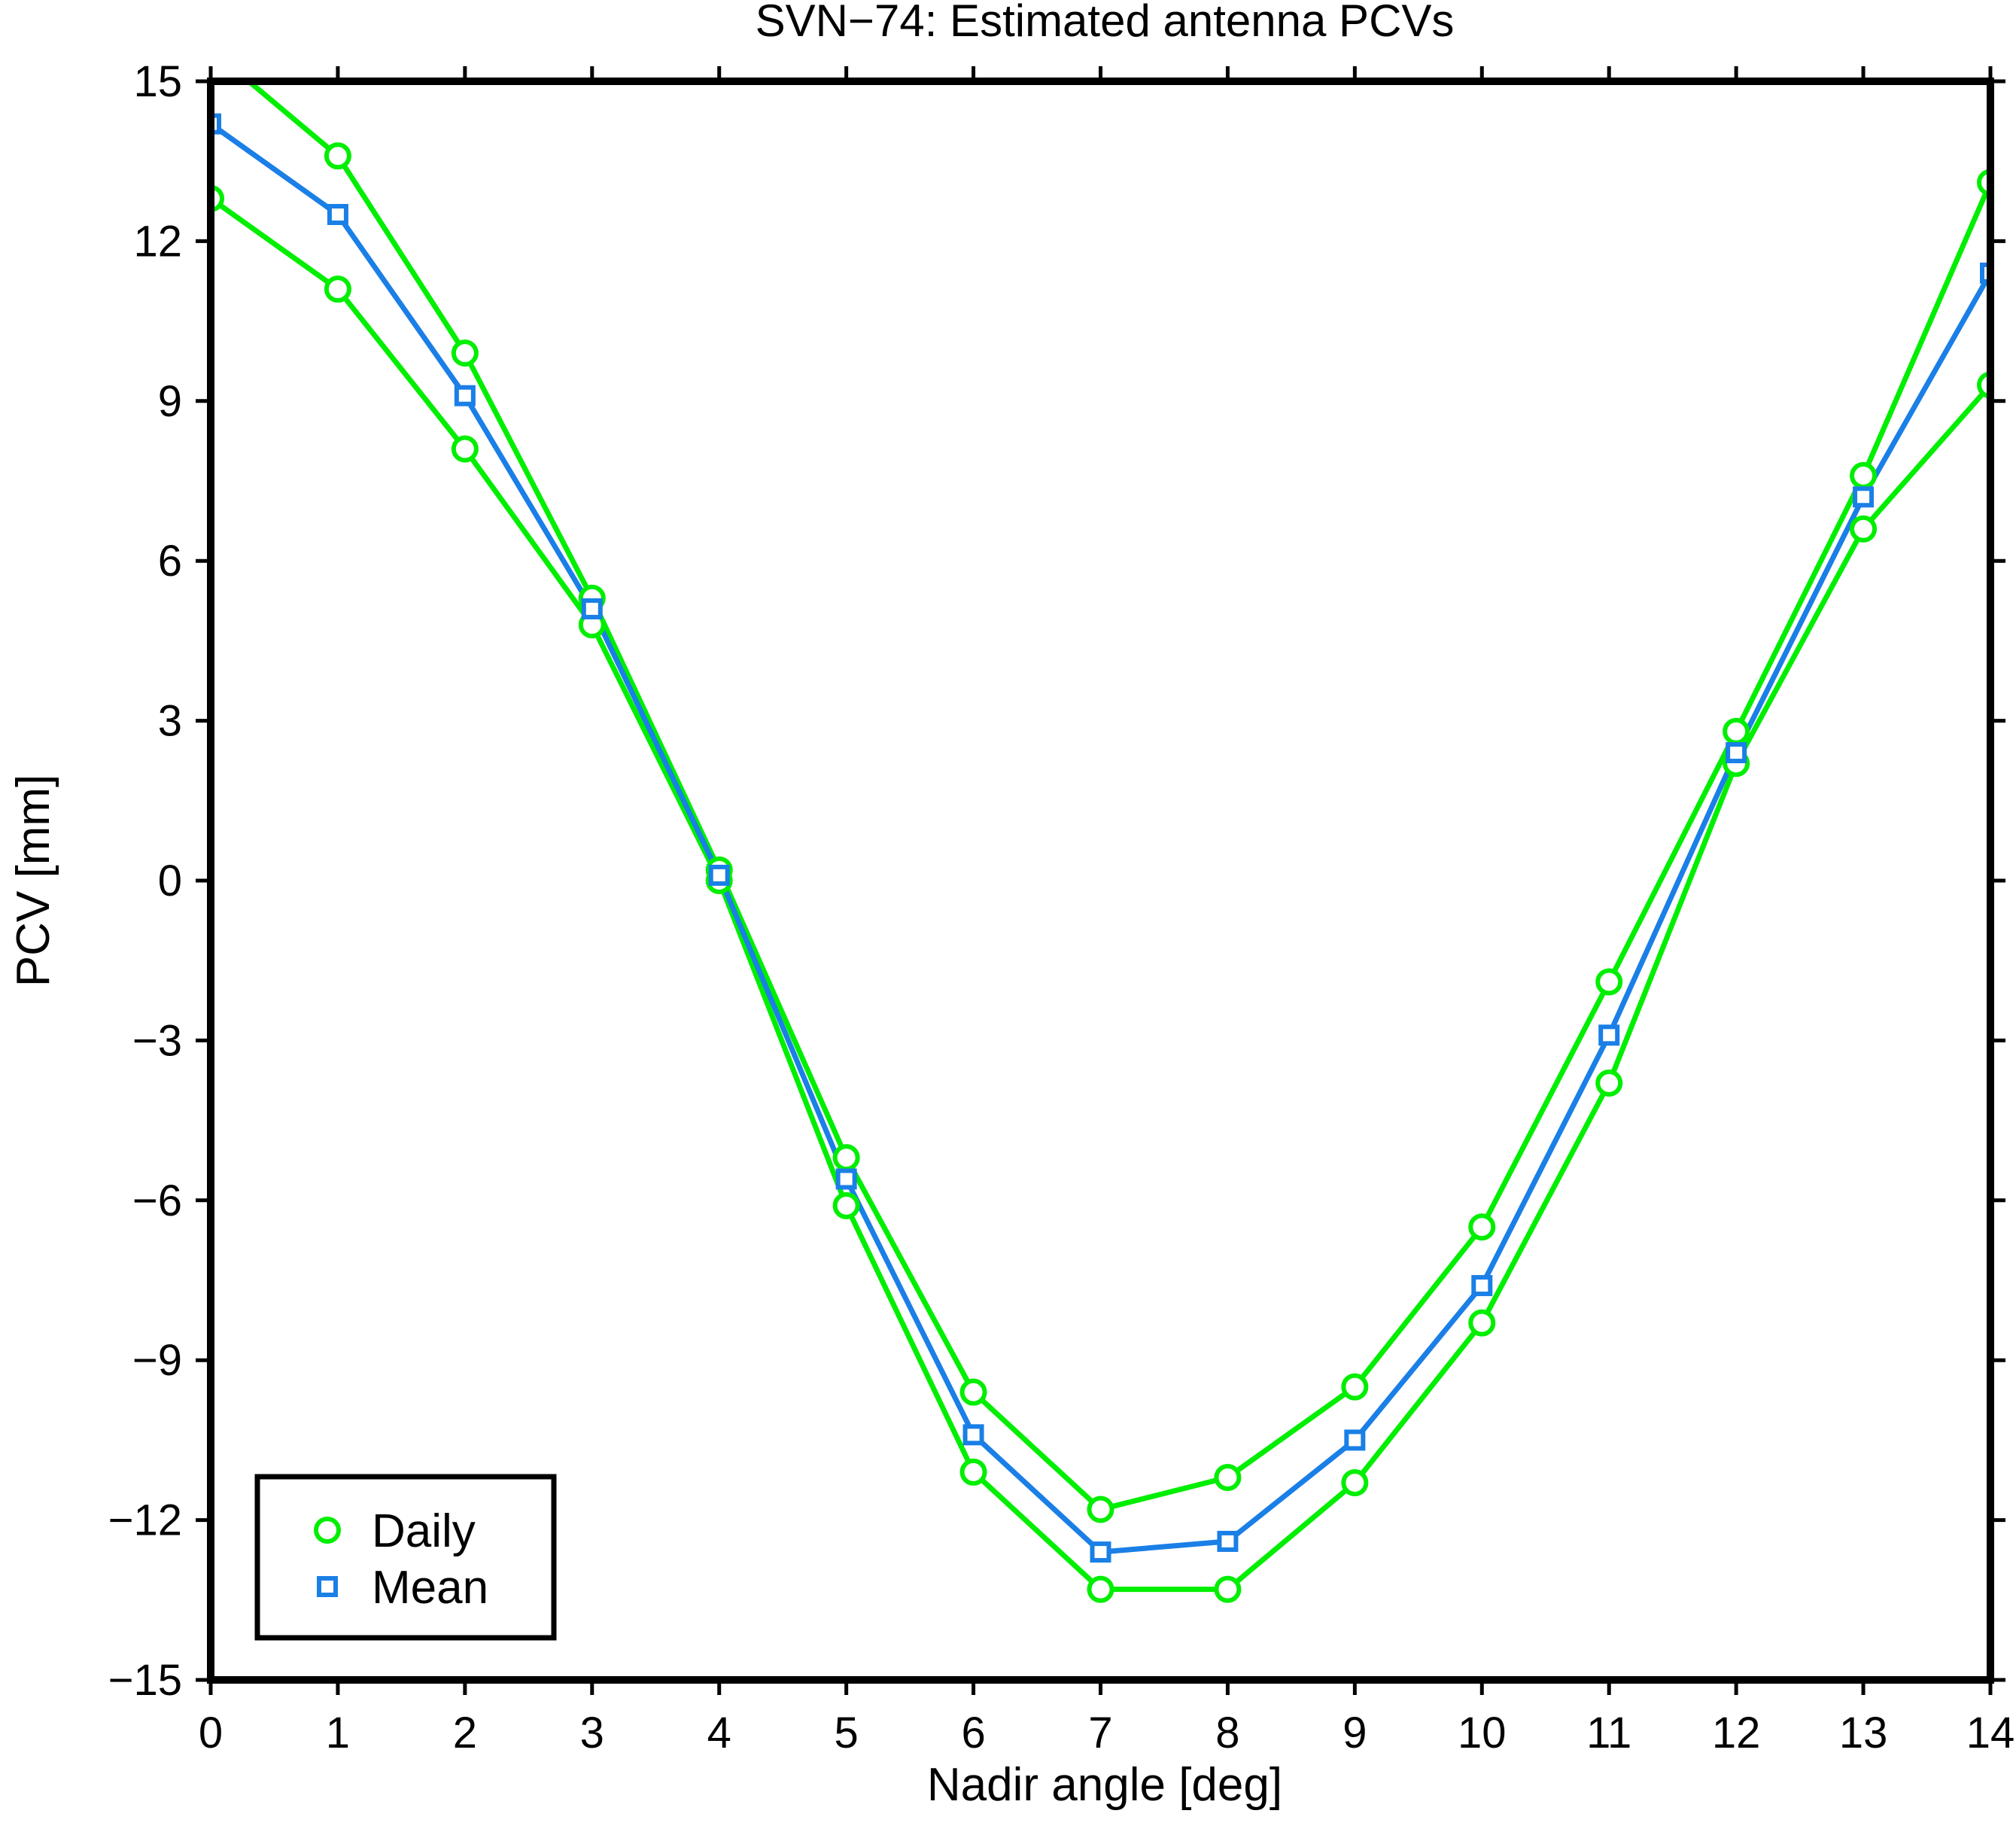 The image size is (2016, 1844). What do you see at coordinates (211, 1733) in the screenshot?
I see `x-tick-label: 0` at bounding box center [211, 1733].